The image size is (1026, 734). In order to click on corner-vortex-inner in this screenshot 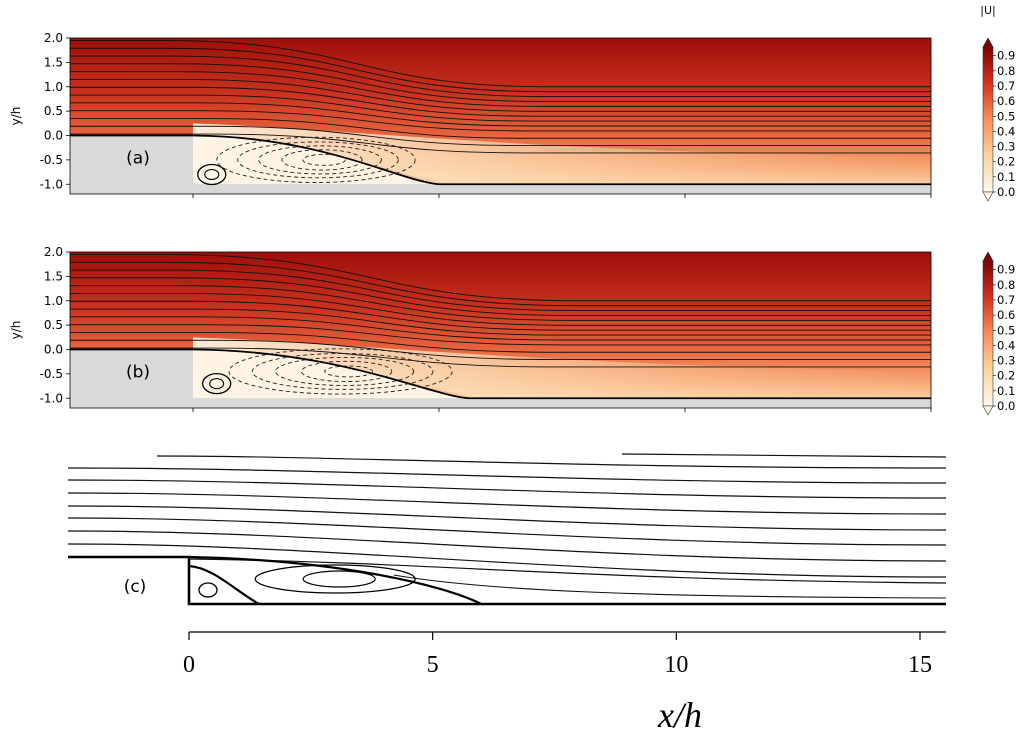, I will do `click(217, 384)`.